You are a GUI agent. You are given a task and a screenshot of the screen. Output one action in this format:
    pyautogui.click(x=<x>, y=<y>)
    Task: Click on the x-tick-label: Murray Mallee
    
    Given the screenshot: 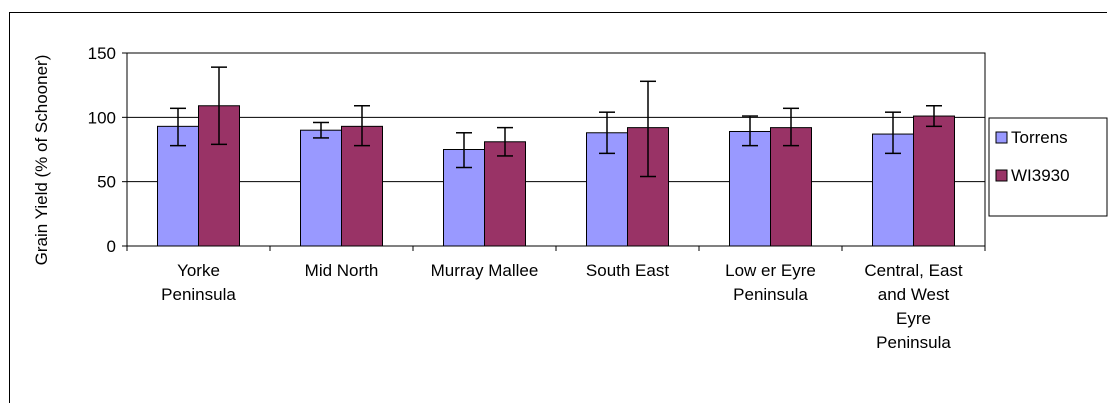 What is the action you would take?
    pyautogui.click(x=485, y=270)
    